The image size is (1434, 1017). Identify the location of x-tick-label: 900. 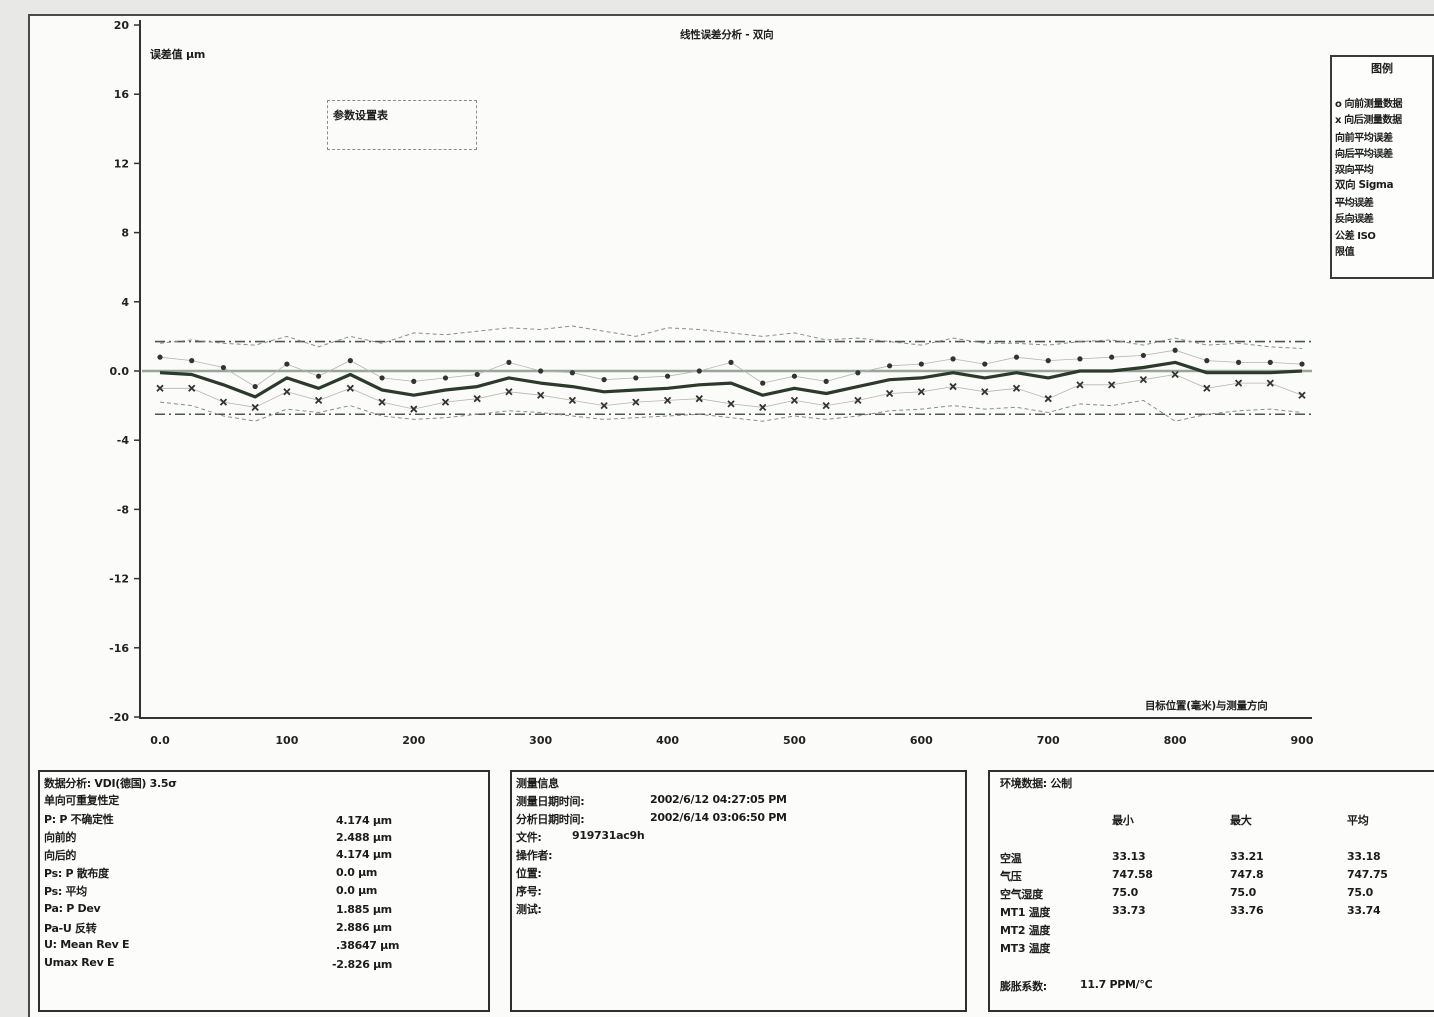
(1302, 740).